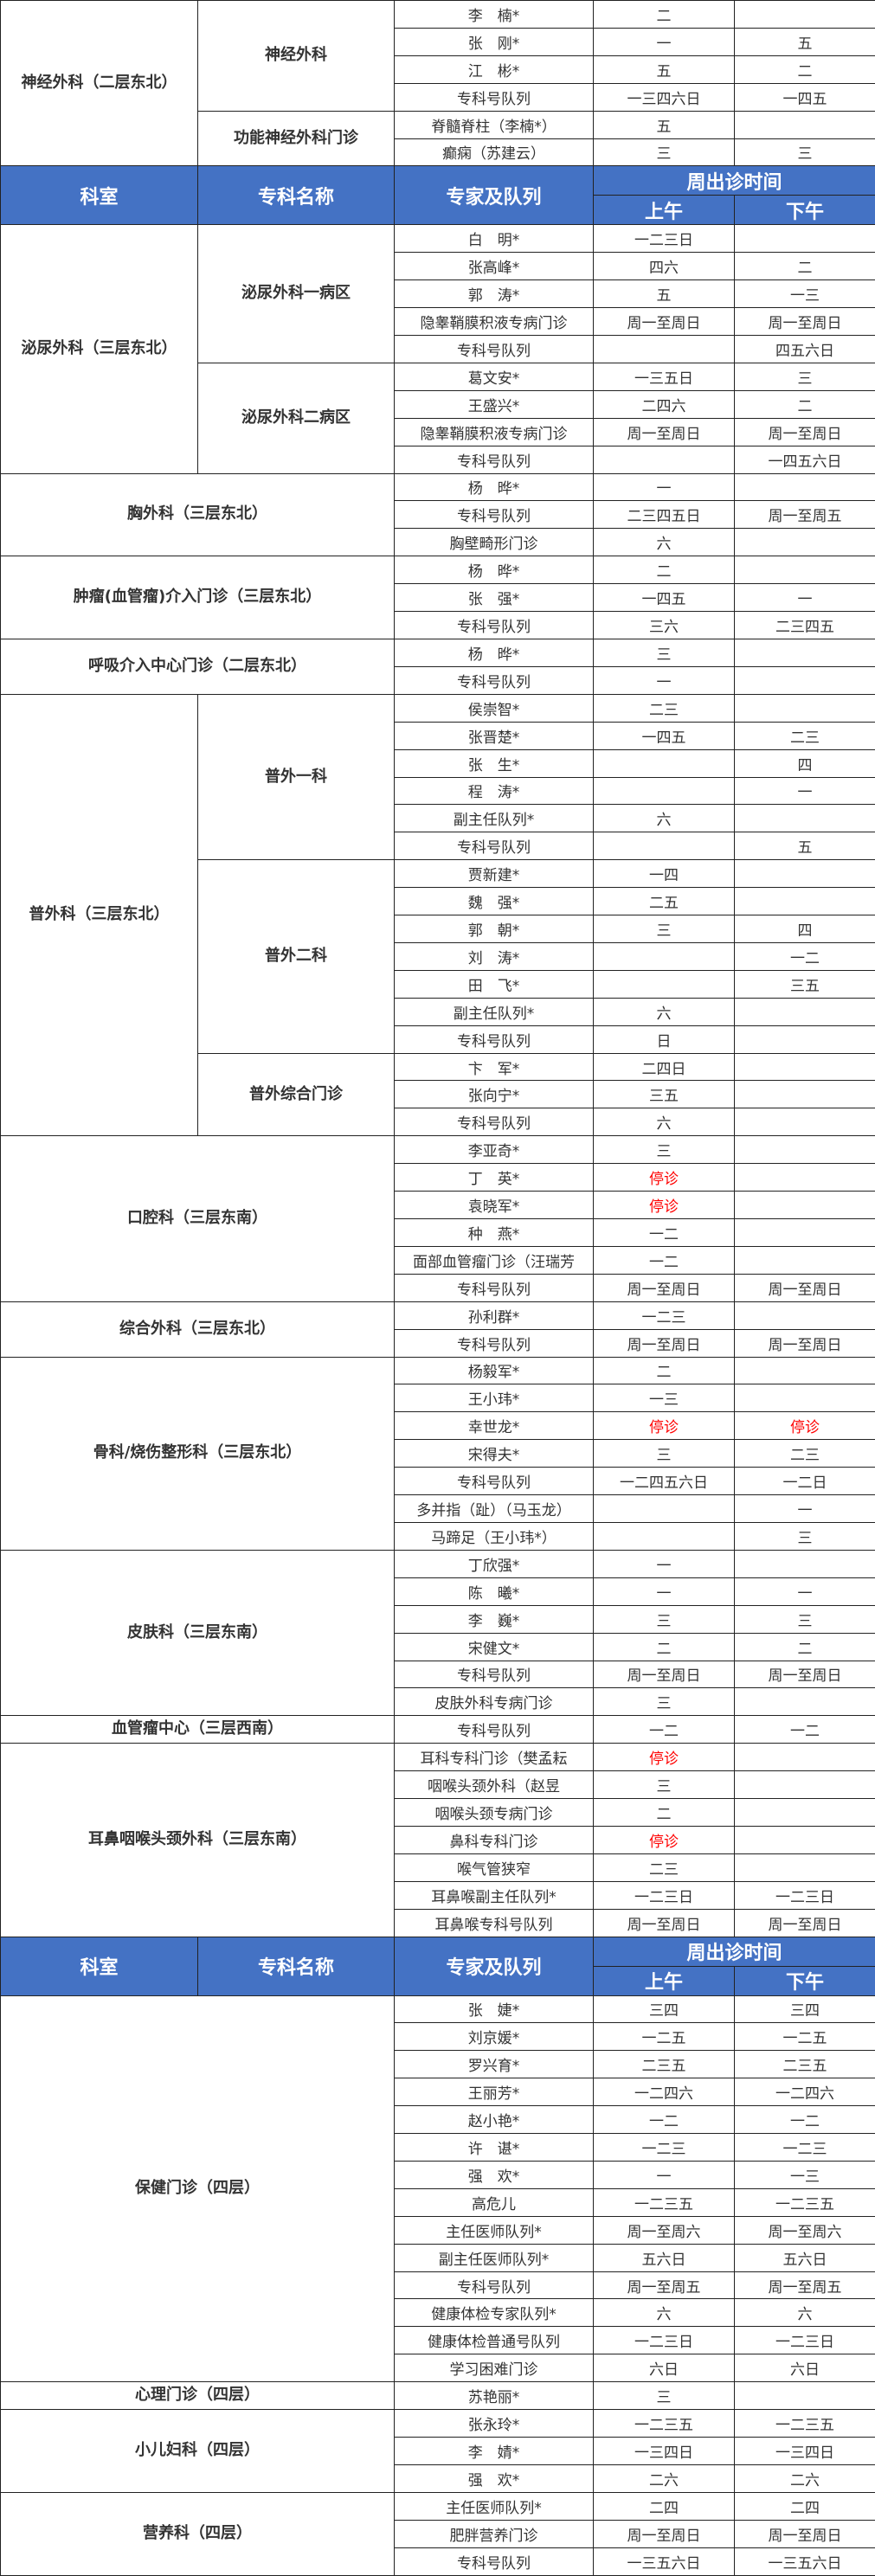  Describe the element at coordinates (664, 15) in the screenshot. I see `am-schedule: 二` at that location.